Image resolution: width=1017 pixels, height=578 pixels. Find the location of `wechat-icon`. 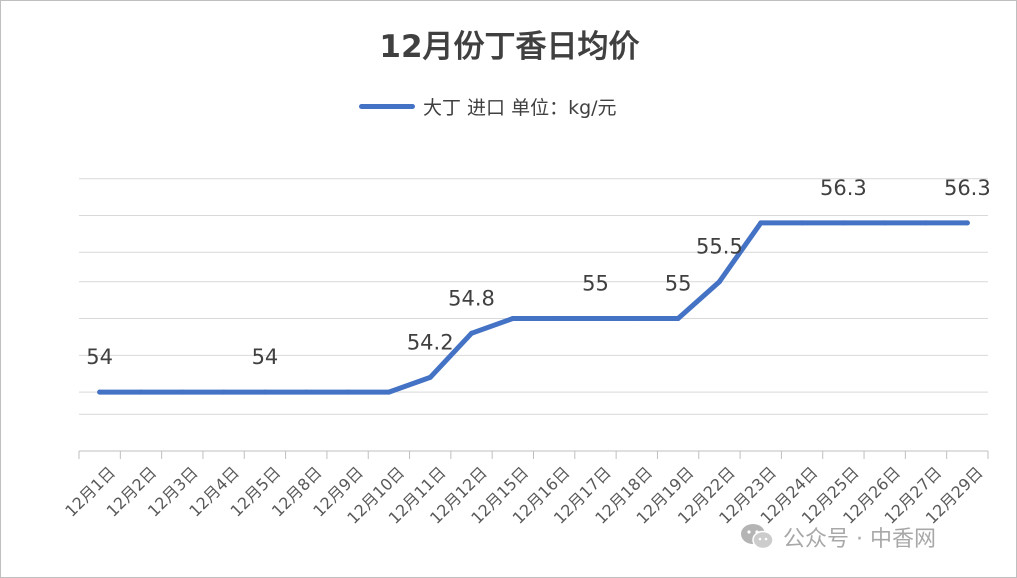

wechat-icon is located at coordinates (757, 537).